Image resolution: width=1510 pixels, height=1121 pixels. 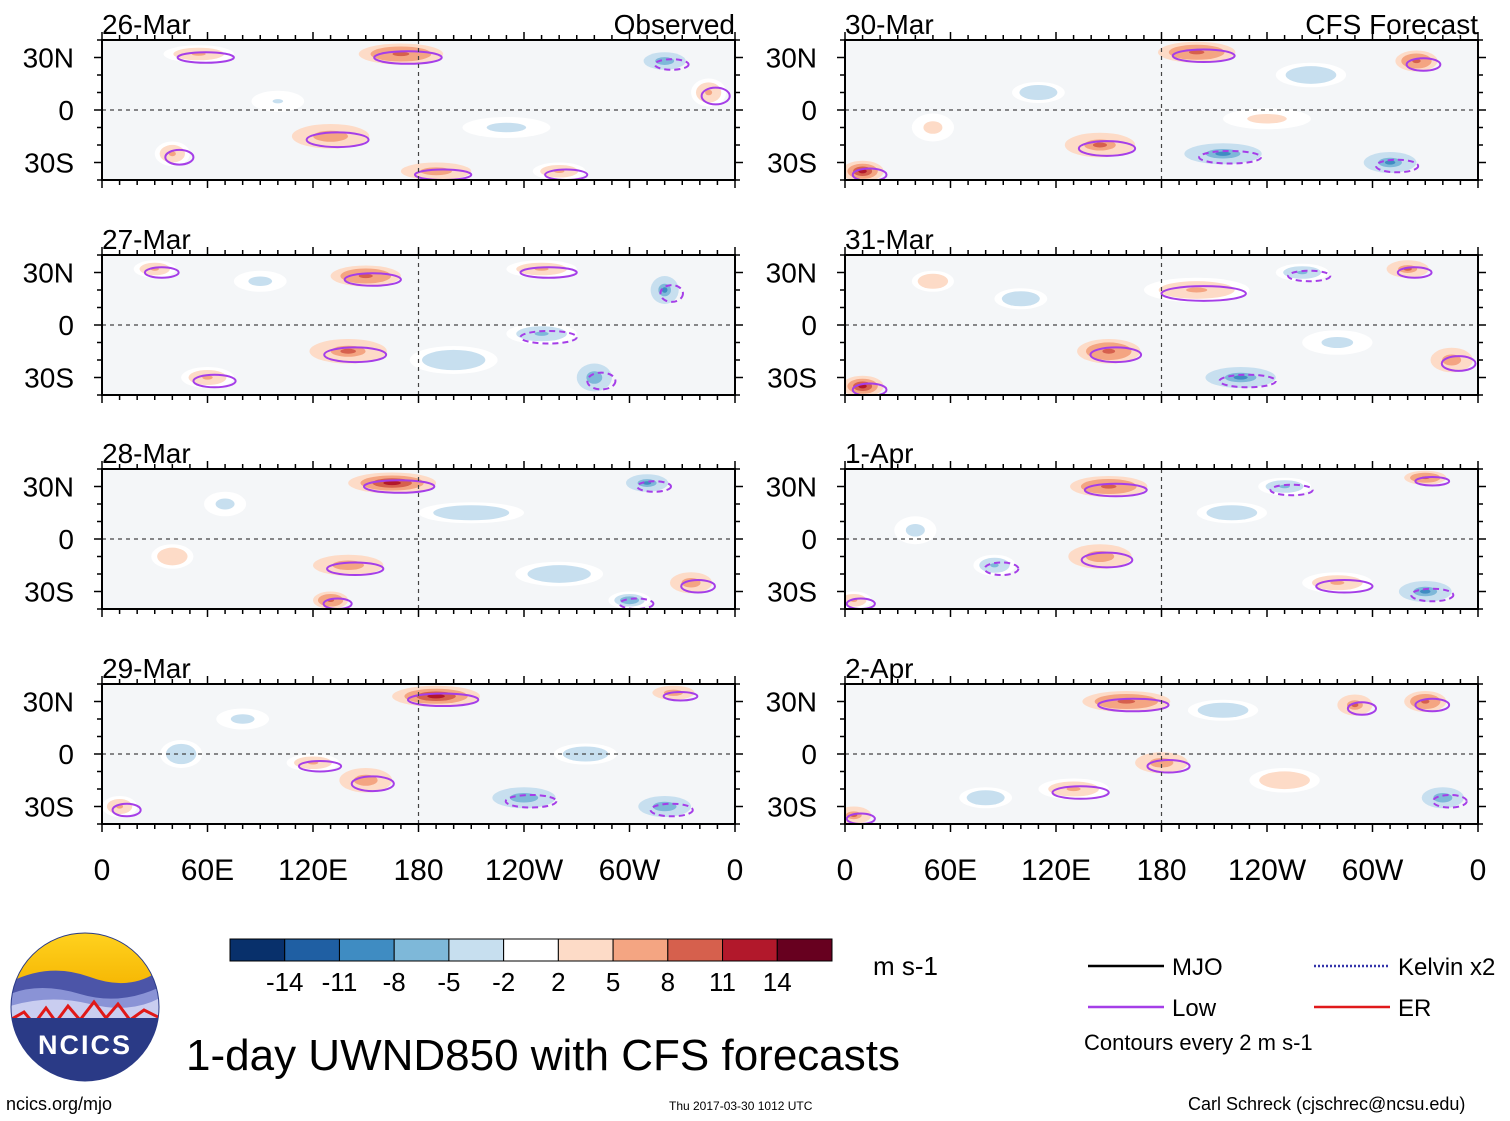 I want to click on map-panel: 30N 0 30S 28-Mar, so click(x=383, y=527).